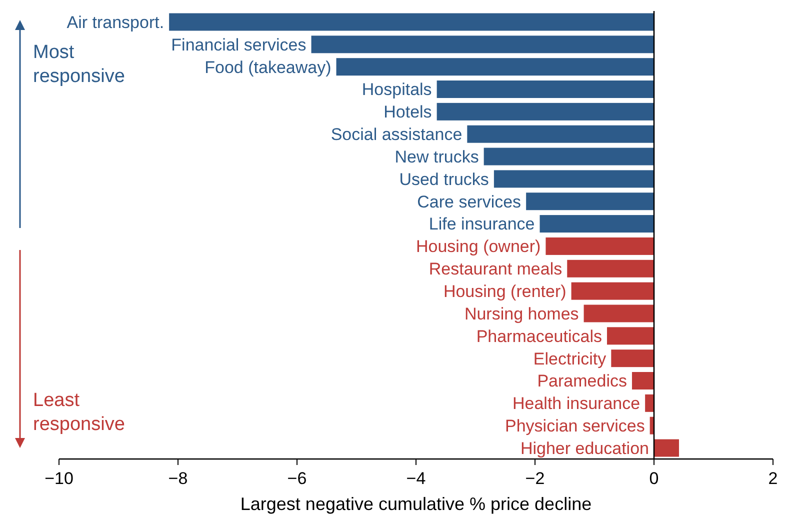 The image size is (789, 518). Describe the element at coordinates (654, 478) in the screenshot. I see `x-tick-label: 0` at that location.